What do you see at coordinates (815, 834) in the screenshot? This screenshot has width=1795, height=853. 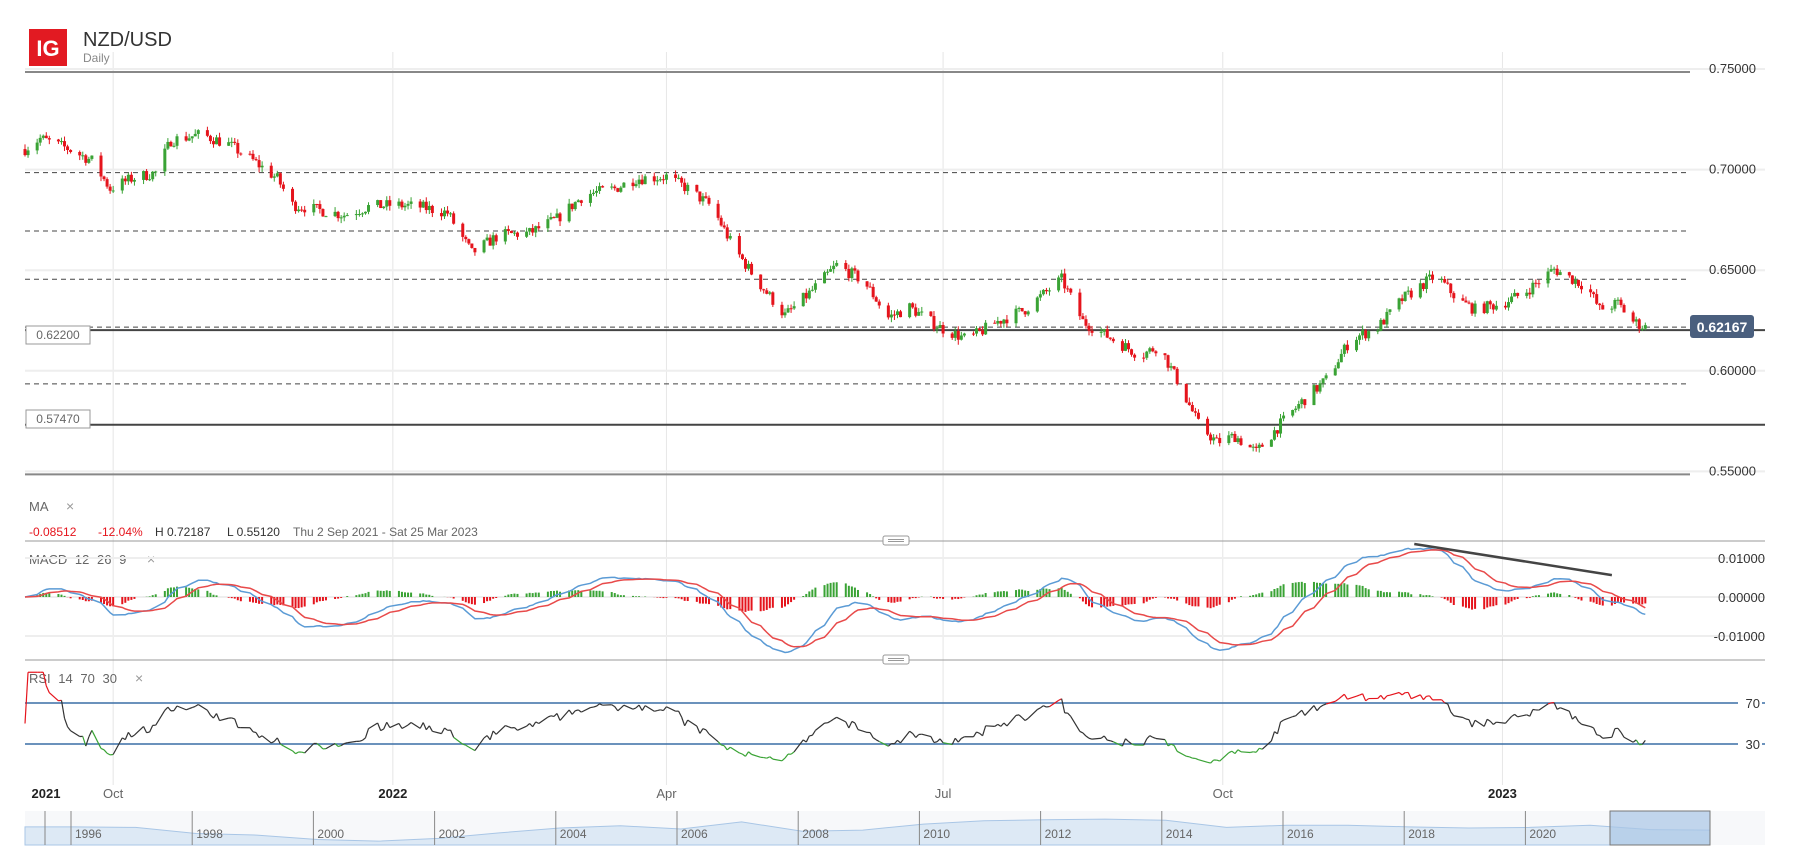 I see `navigator-year-label: 2008` at bounding box center [815, 834].